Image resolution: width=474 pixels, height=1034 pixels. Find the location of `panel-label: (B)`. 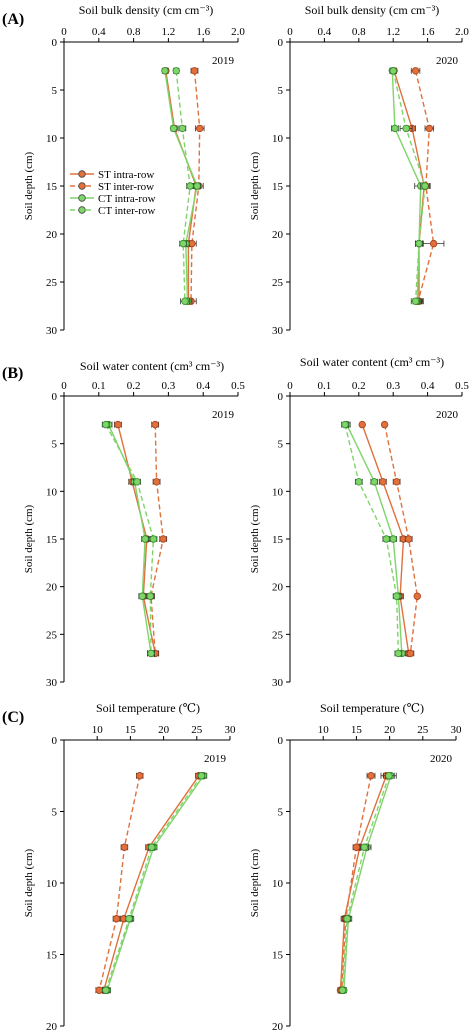

panel-label: (B) is located at coordinates (12, 373).